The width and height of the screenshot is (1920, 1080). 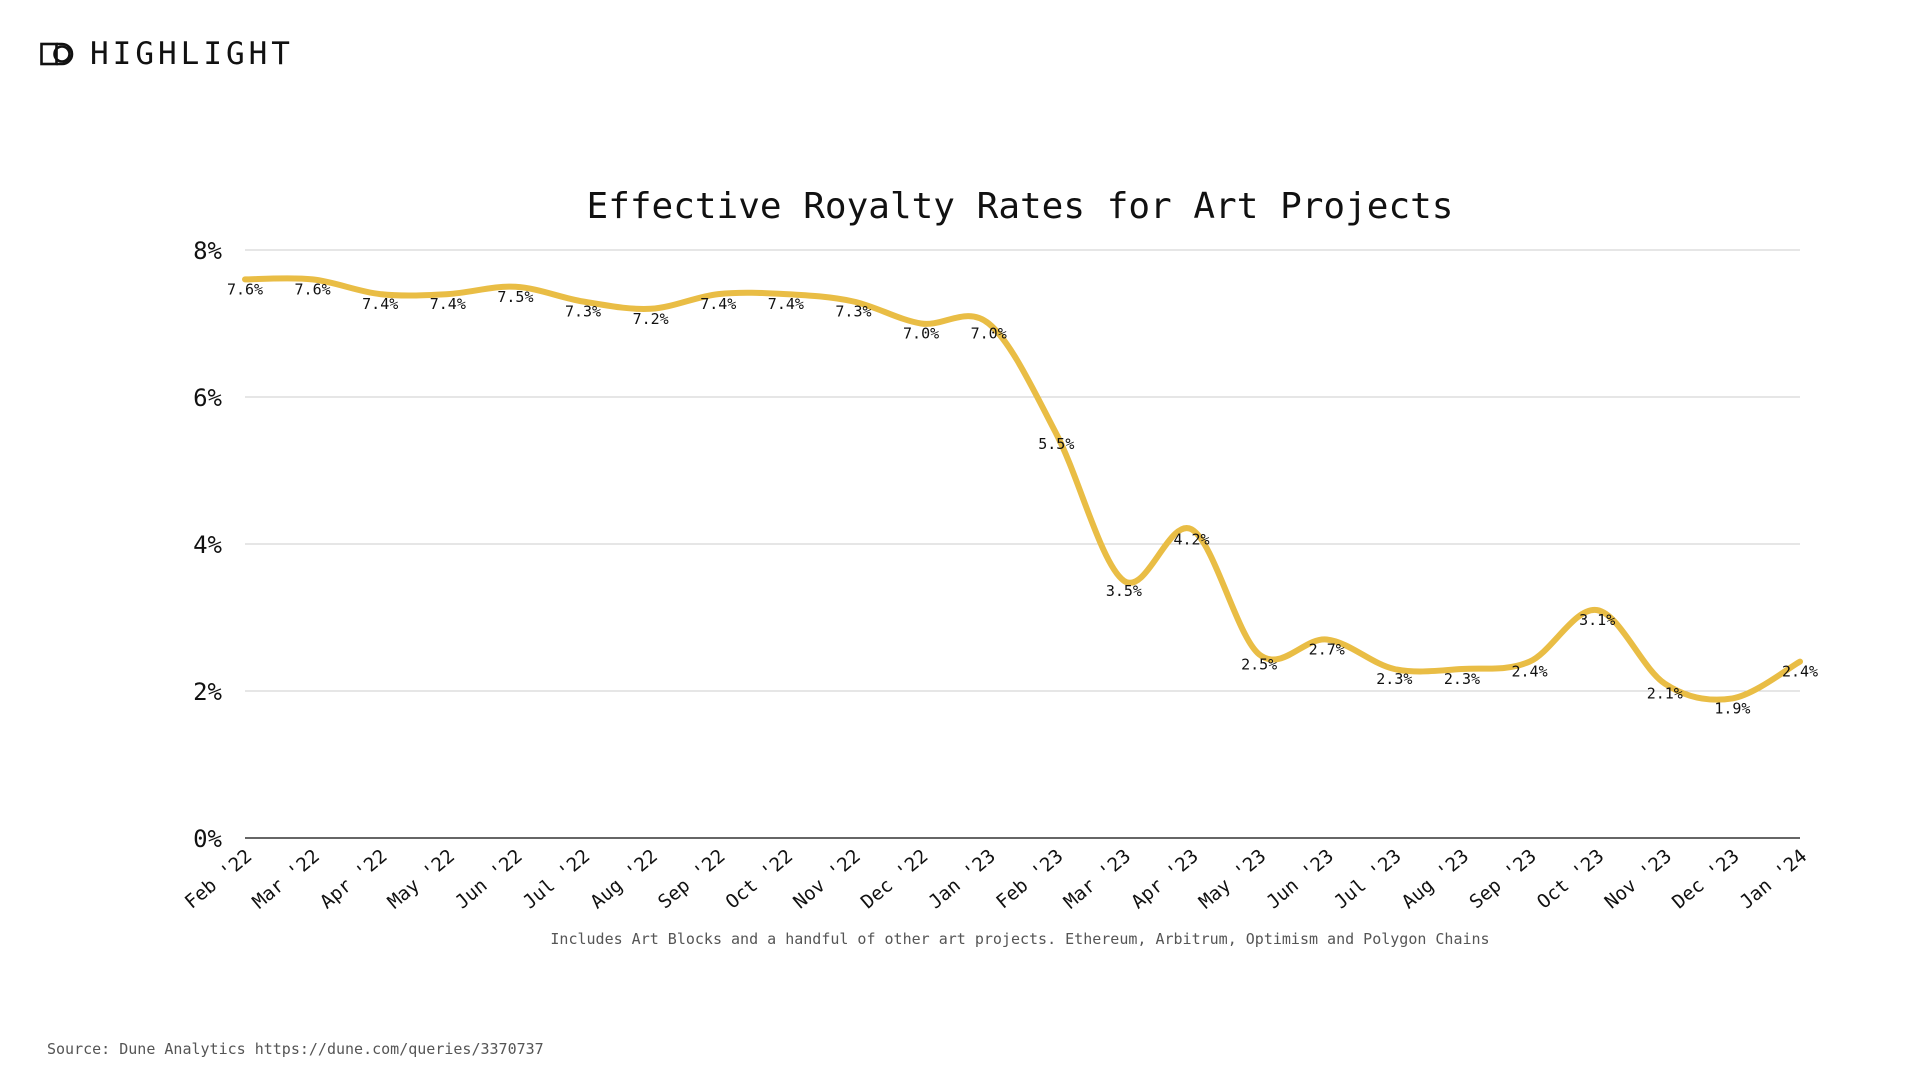 I want to click on data-label: 5.5%, so click(x=1056, y=444).